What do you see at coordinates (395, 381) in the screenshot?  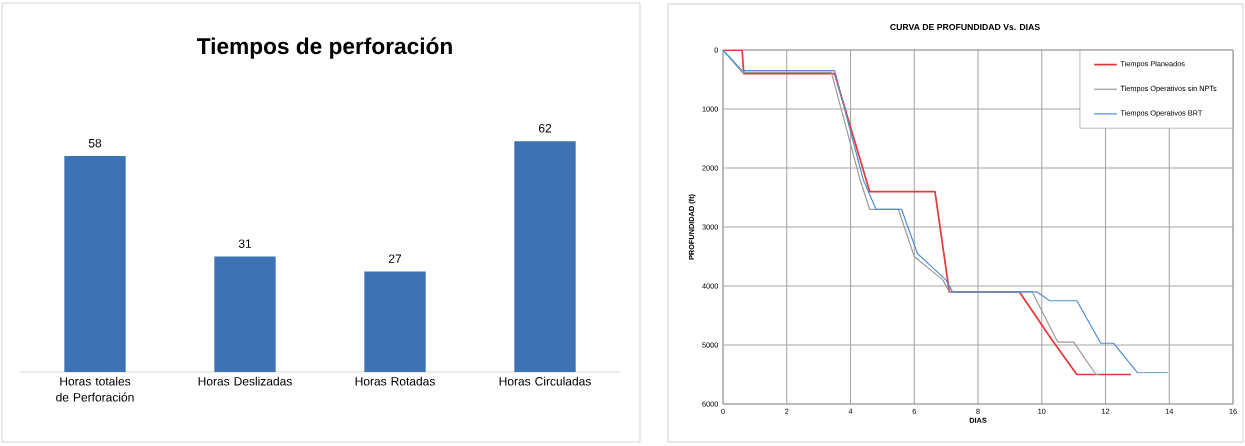 I see `x-tick-label: Horas Rotadas` at bounding box center [395, 381].